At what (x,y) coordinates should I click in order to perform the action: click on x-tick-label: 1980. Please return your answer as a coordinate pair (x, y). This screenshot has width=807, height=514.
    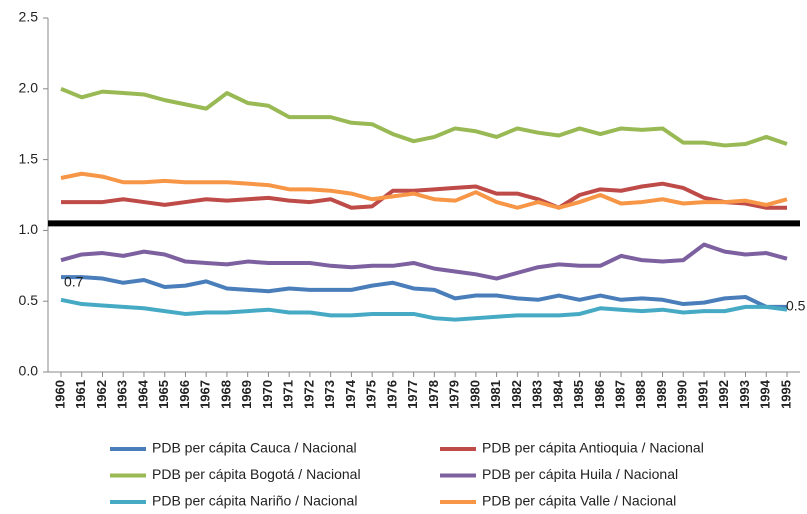
    Looking at the image, I should click on (474, 394).